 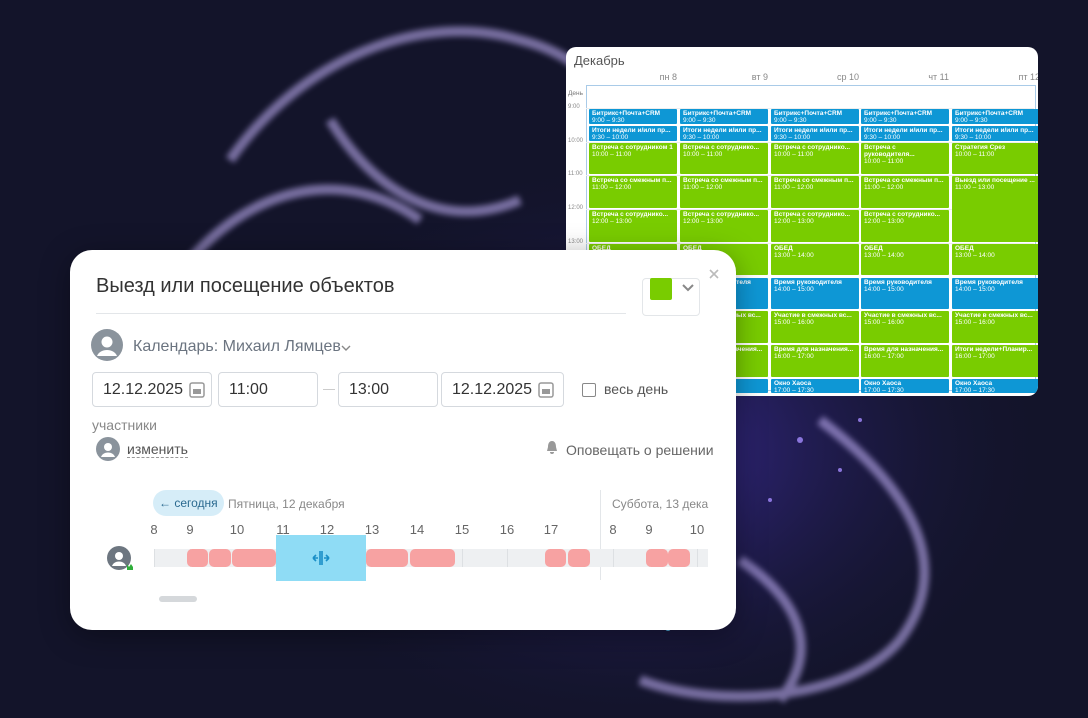 What do you see at coordinates (388, 389) in the screenshot?
I see `time-to: 13:00` at bounding box center [388, 389].